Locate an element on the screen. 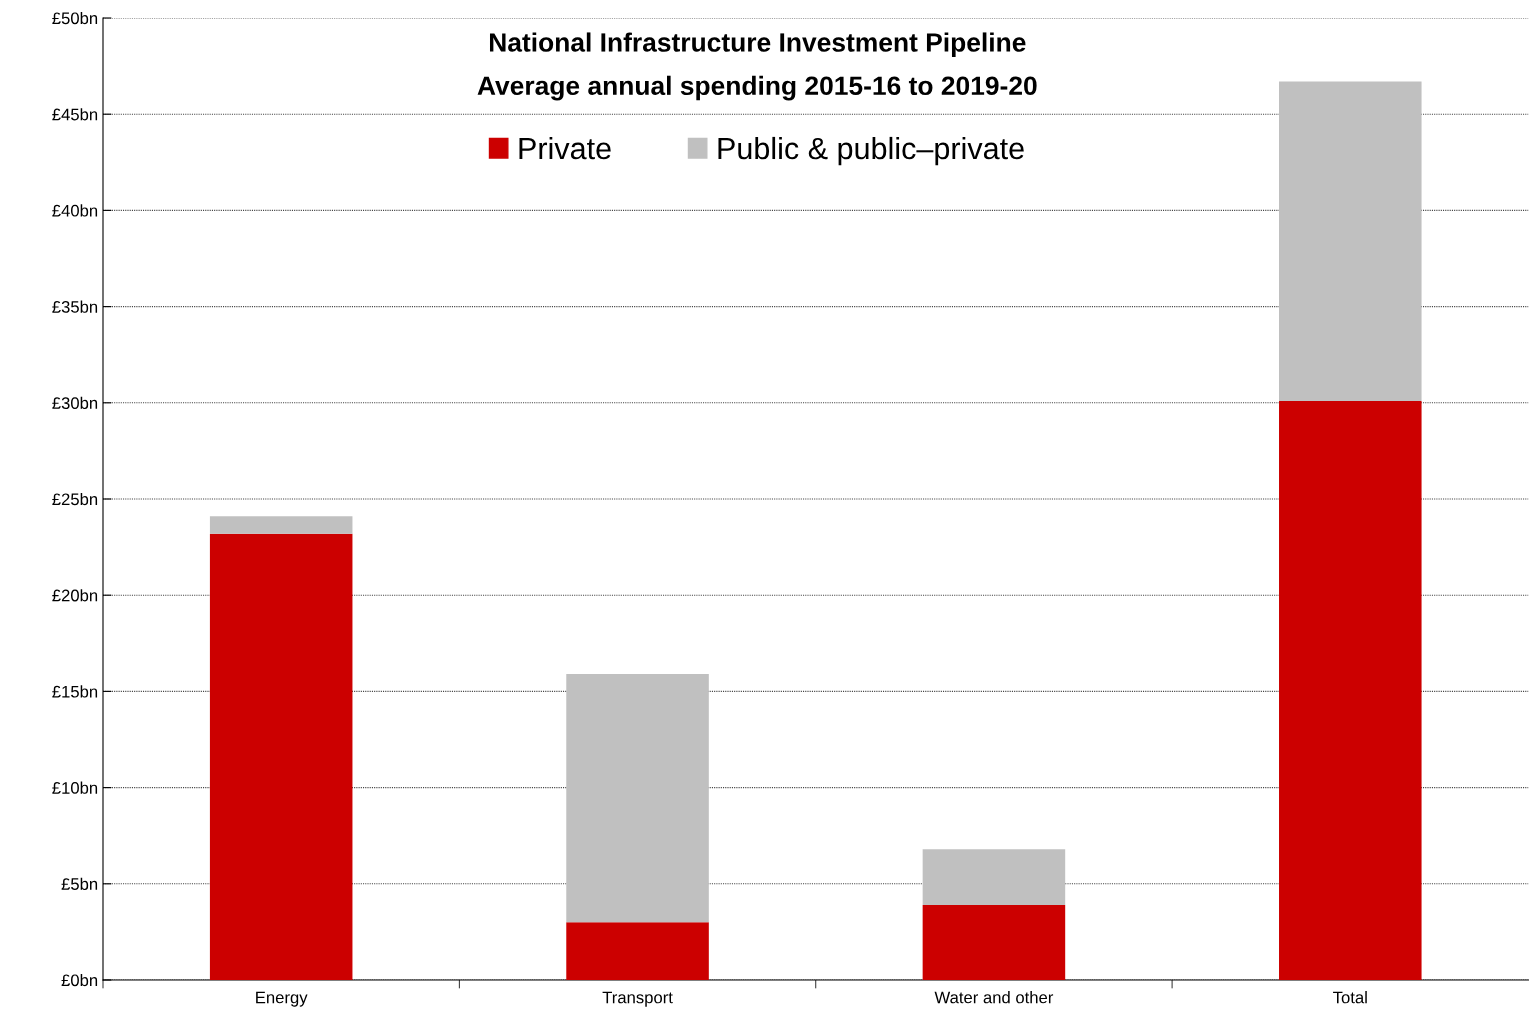  y-tick-label: £35bn is located at coordinates (75, 306).